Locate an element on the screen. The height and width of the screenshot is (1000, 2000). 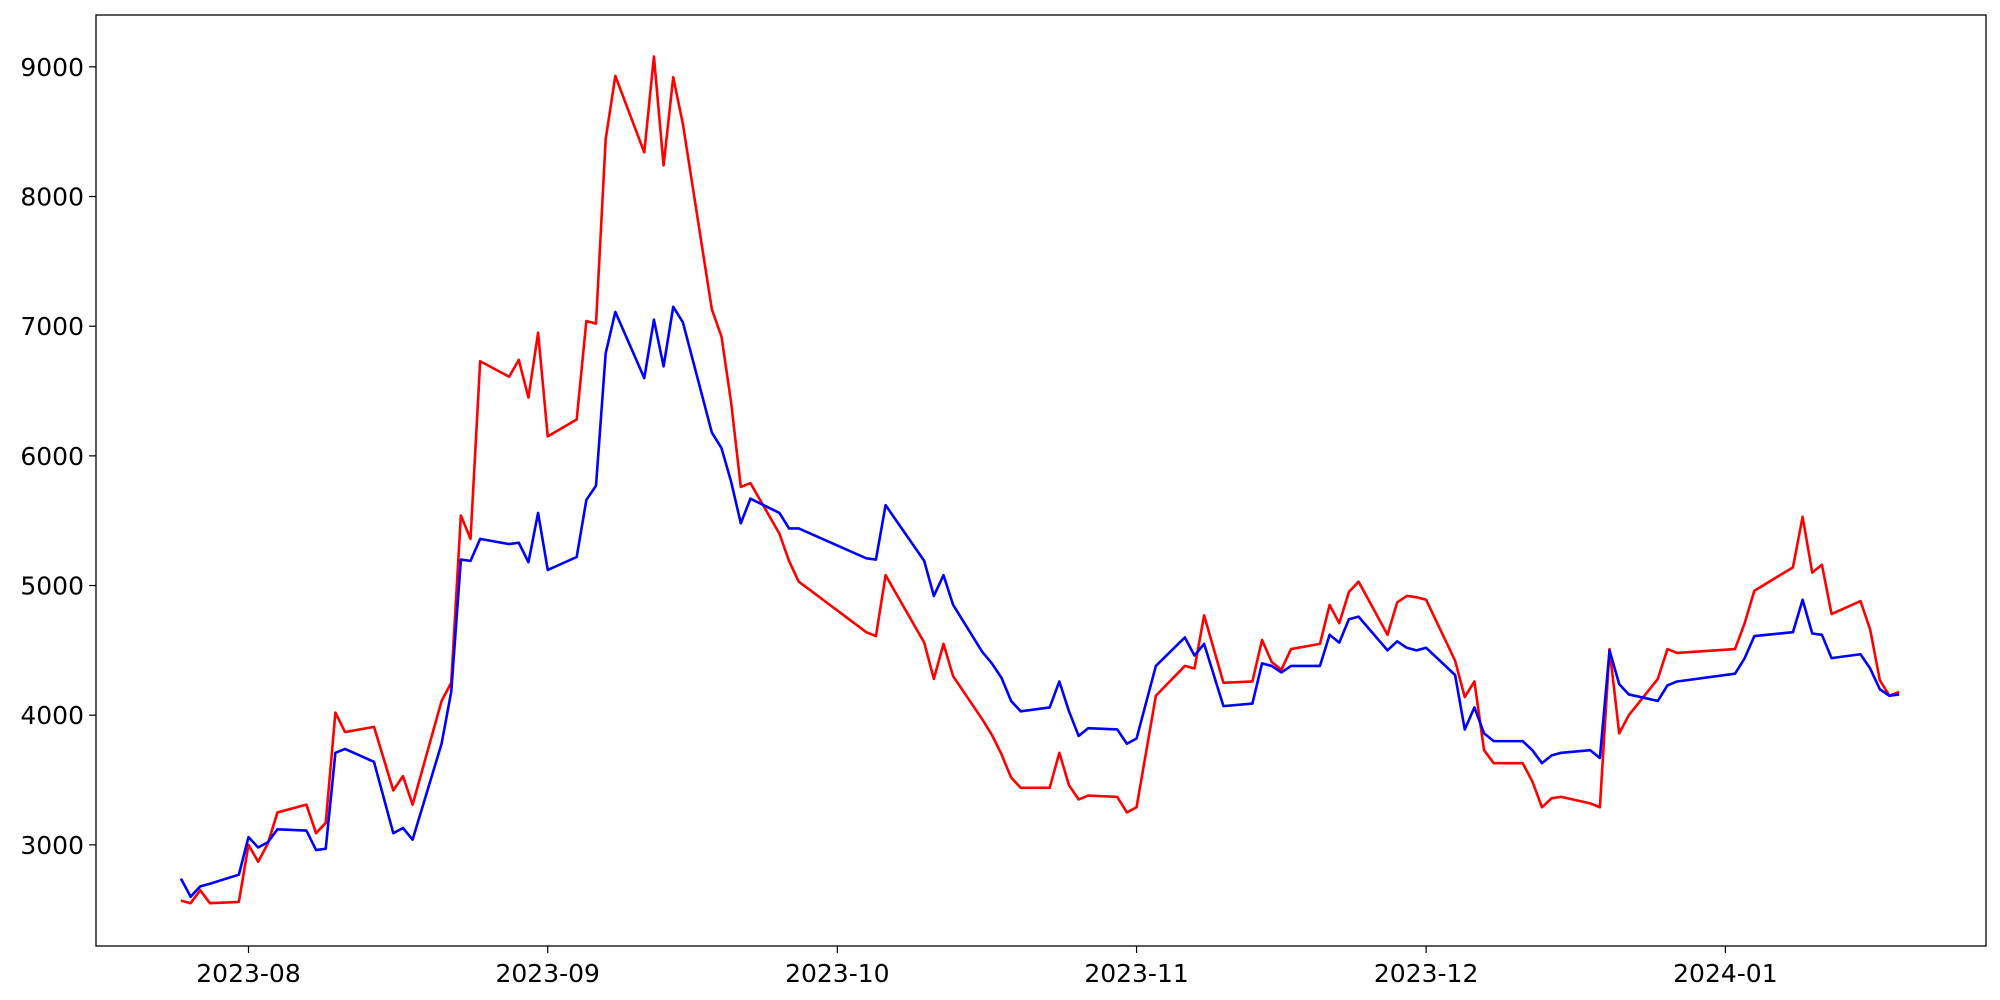
y-tick-label: 4000 is located at coordinates (52, 715).